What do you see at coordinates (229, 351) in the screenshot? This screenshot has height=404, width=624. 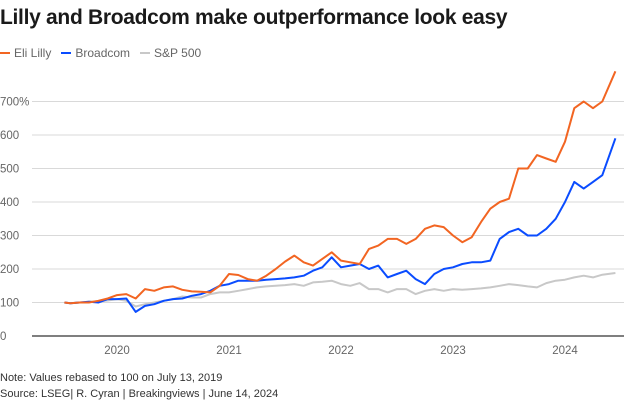 I see `x-tick-label: 2021` at bounding box center [229, 351].